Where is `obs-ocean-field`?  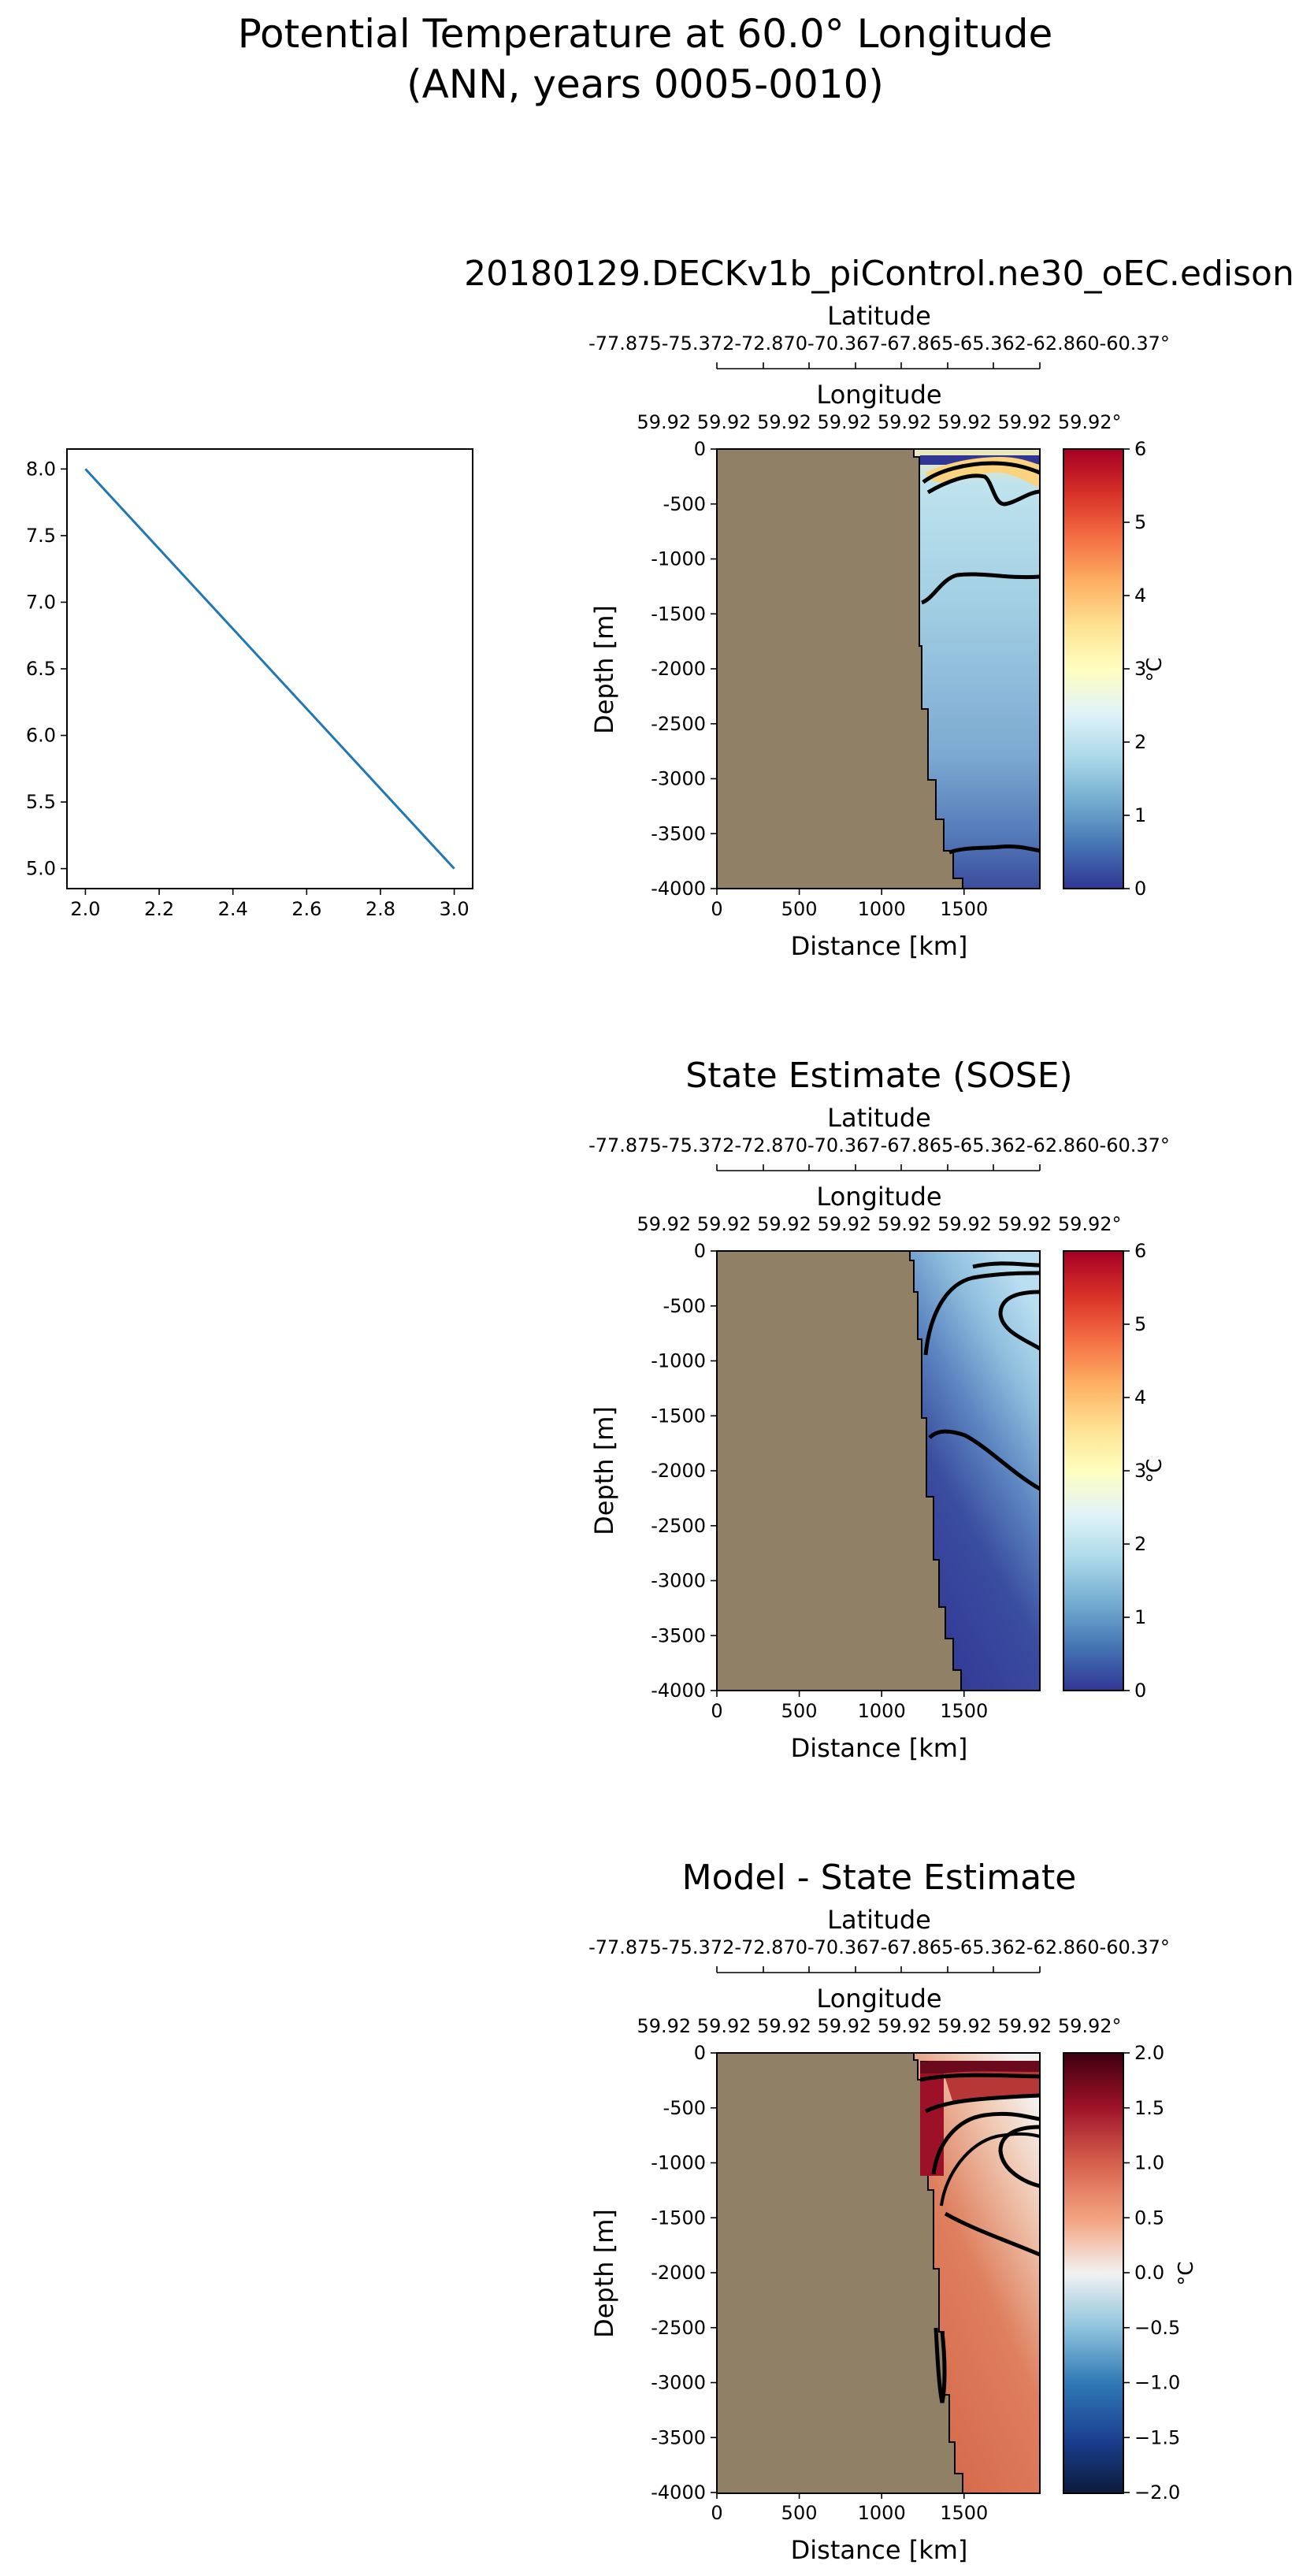
obs-ocean-field is located at coordinates (975, 1470).